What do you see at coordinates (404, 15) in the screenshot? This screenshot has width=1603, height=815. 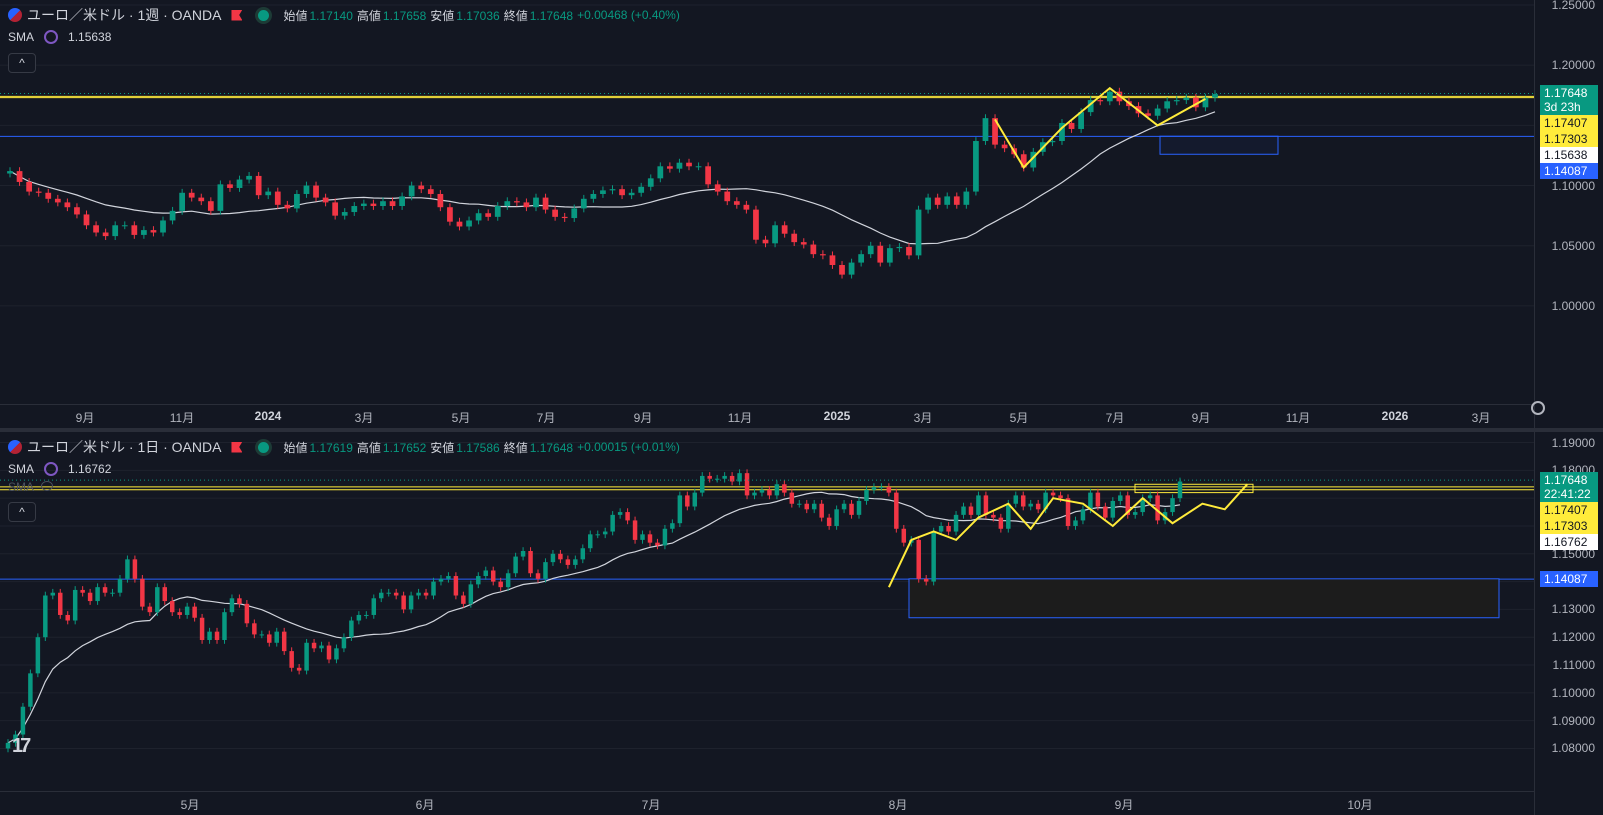 I see `high-value: 1.17658` at bounding box center [404, 15].